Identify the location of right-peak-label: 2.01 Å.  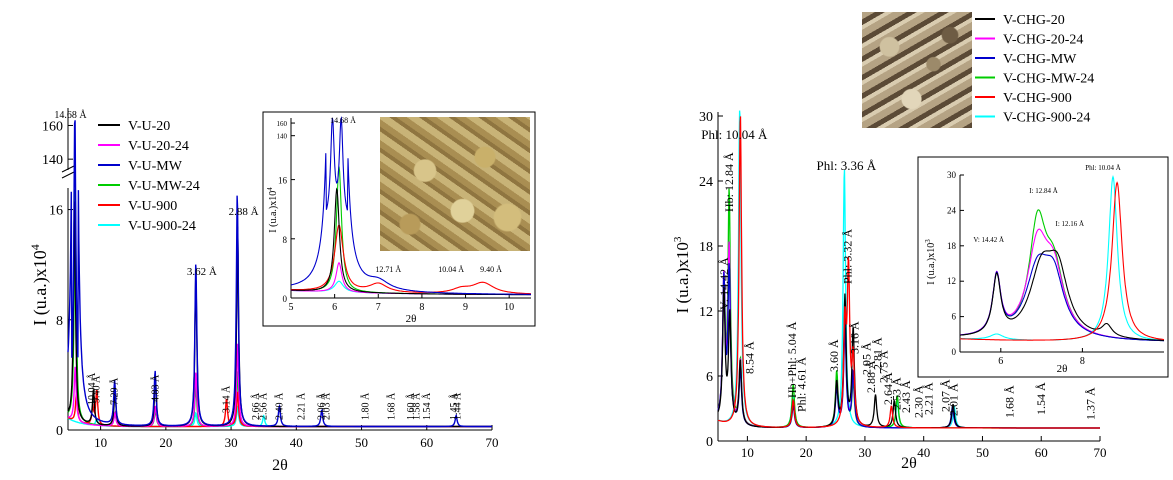
(954, 399).